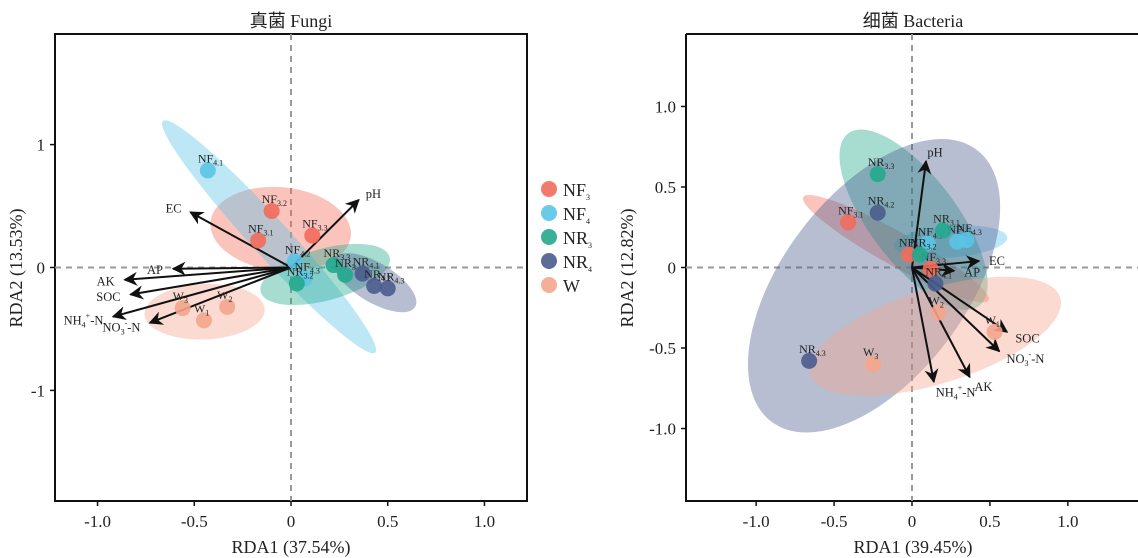 The height and width of the screenshot is (558, 1138). Describe the element at coordinates (291, 21) in the screenshot. I see `fungi-title: 真菌 Fungi` at that location.